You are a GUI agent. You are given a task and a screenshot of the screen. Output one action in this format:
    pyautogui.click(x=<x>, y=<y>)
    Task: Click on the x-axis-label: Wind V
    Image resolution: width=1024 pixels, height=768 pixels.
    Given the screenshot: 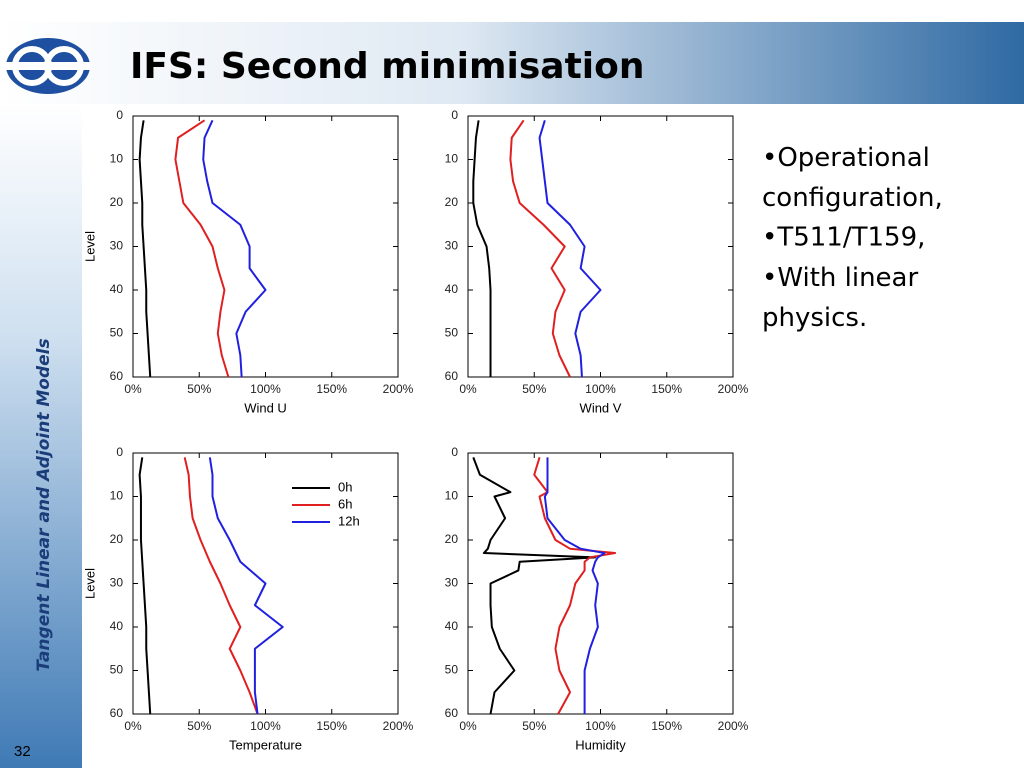 What is the action you would take?
    pyautogui.click(x=601, y=407)
    